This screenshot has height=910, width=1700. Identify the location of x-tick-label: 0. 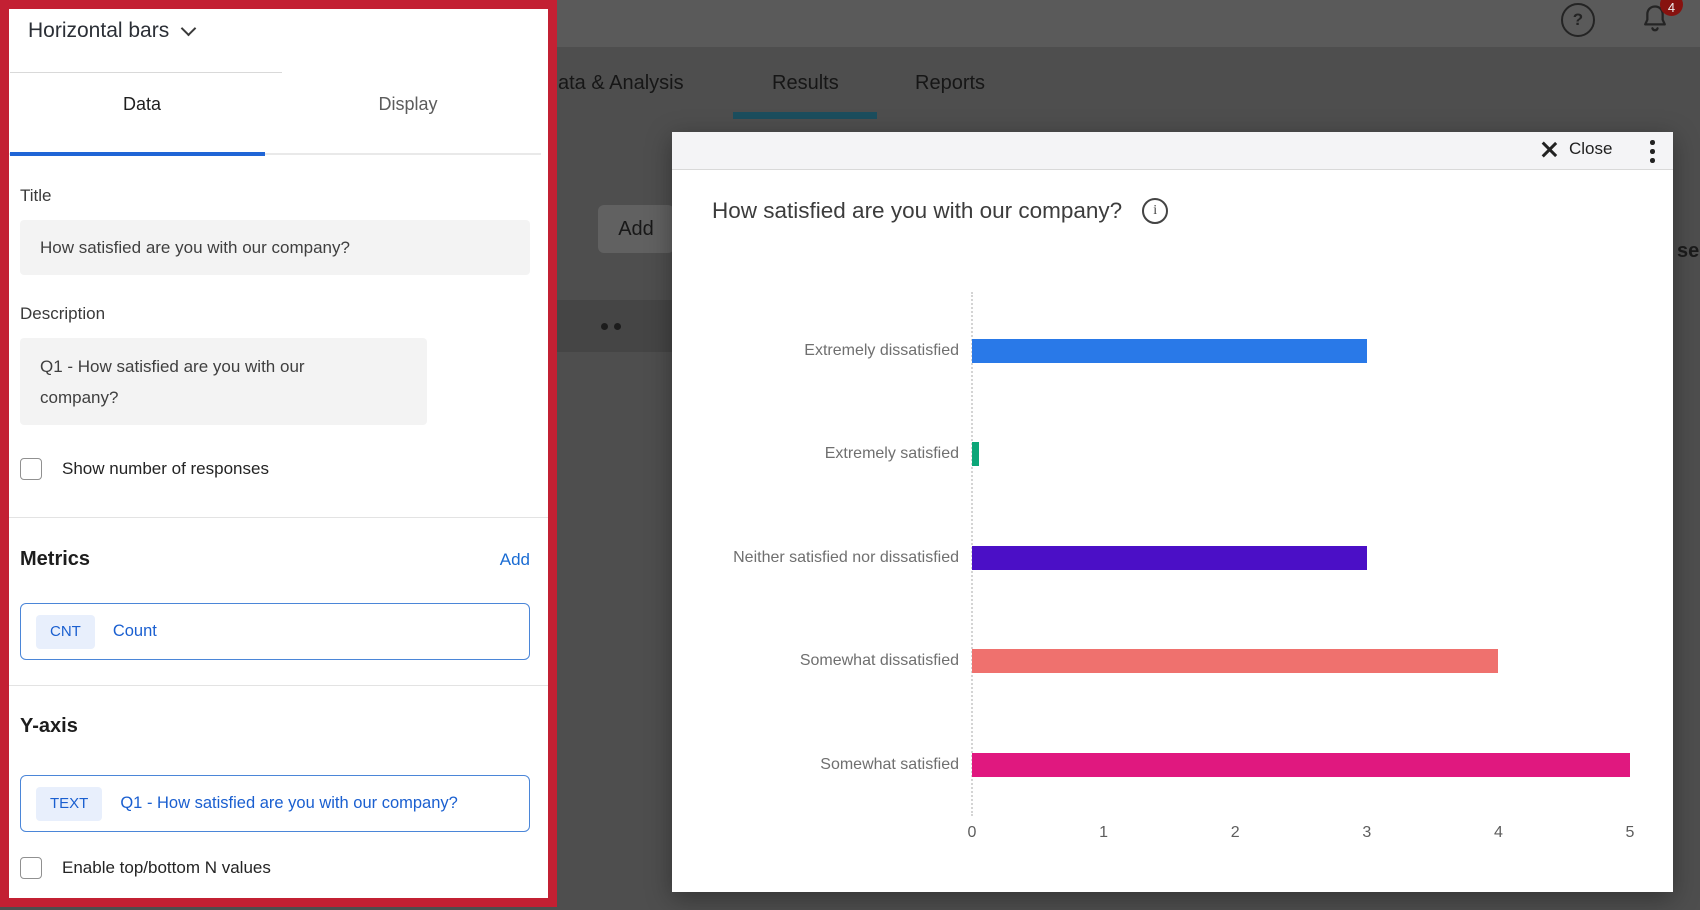
(972, 832).